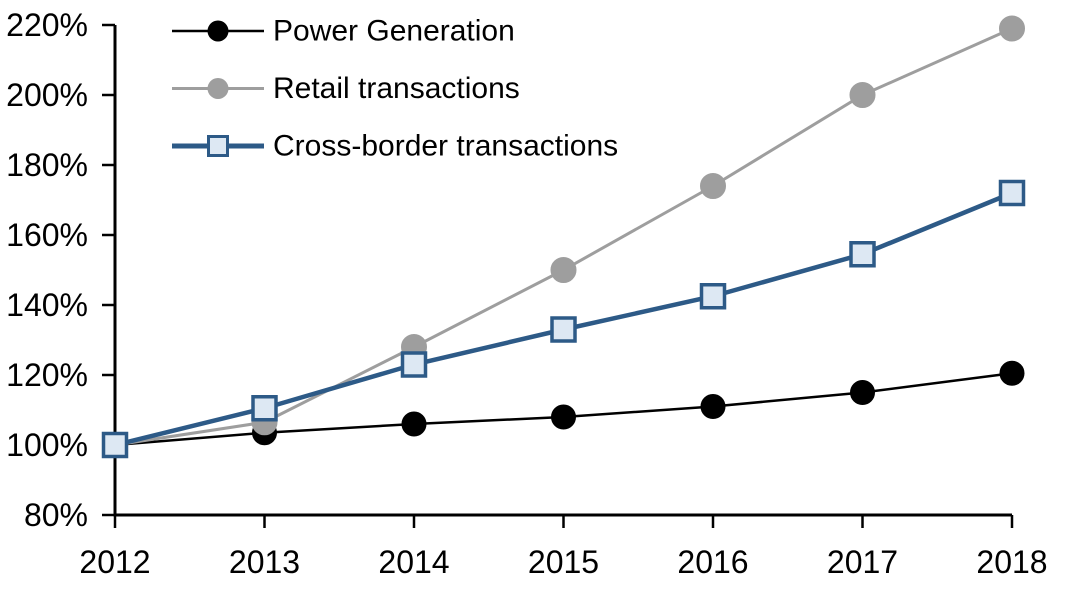  I want to click on legend-label-cross-border-transactions: Cross-border transactions, so click(445, 146).